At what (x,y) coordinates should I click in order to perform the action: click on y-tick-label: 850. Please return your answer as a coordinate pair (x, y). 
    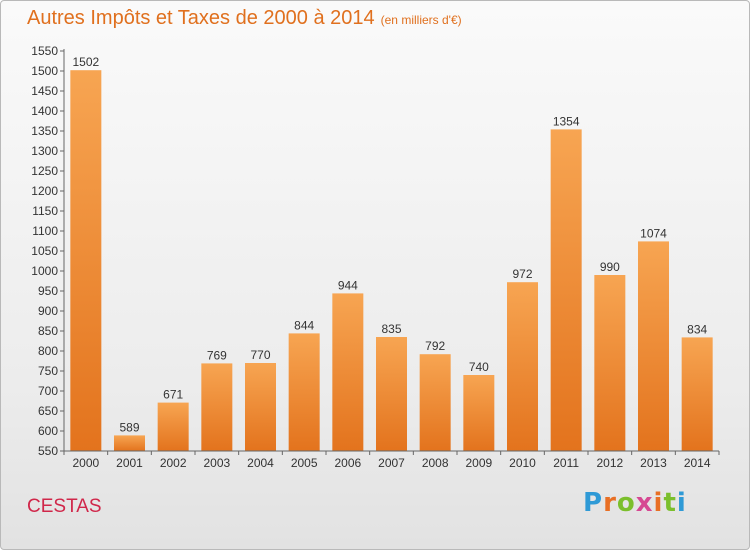
    Looking at the image, I should click on (48, 331).